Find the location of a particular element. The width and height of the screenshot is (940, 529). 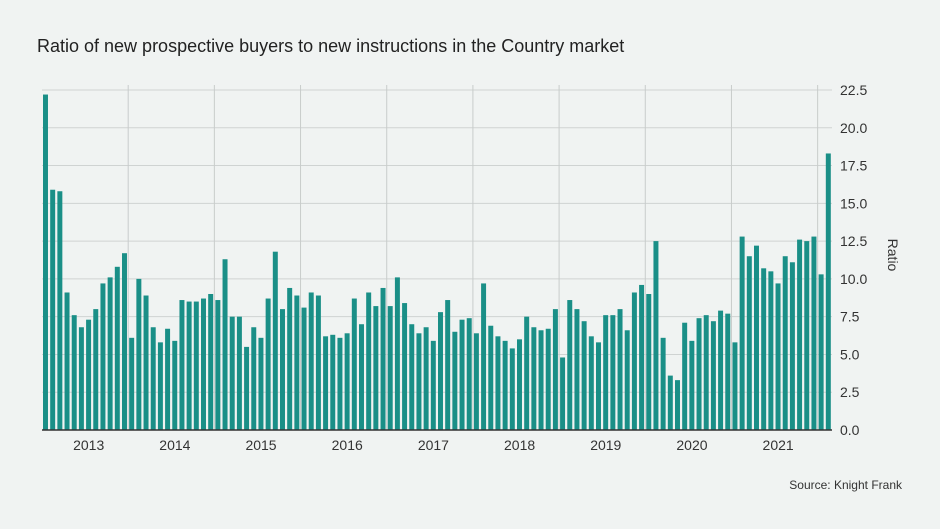

y-tick-label: 20.0 is located at coordinates (853, 128).